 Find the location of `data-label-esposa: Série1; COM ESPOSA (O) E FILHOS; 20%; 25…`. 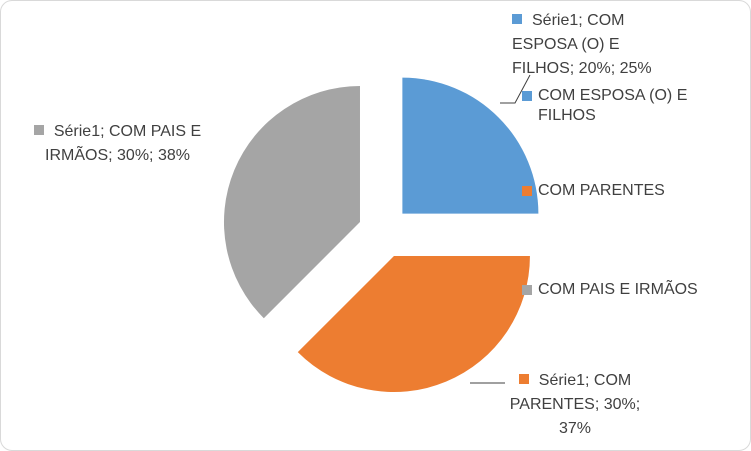

data-label-esposa: Série1; COM ESPOSA (O) E FILHOS; 20%; 25… is located at coordinates (587, 45).